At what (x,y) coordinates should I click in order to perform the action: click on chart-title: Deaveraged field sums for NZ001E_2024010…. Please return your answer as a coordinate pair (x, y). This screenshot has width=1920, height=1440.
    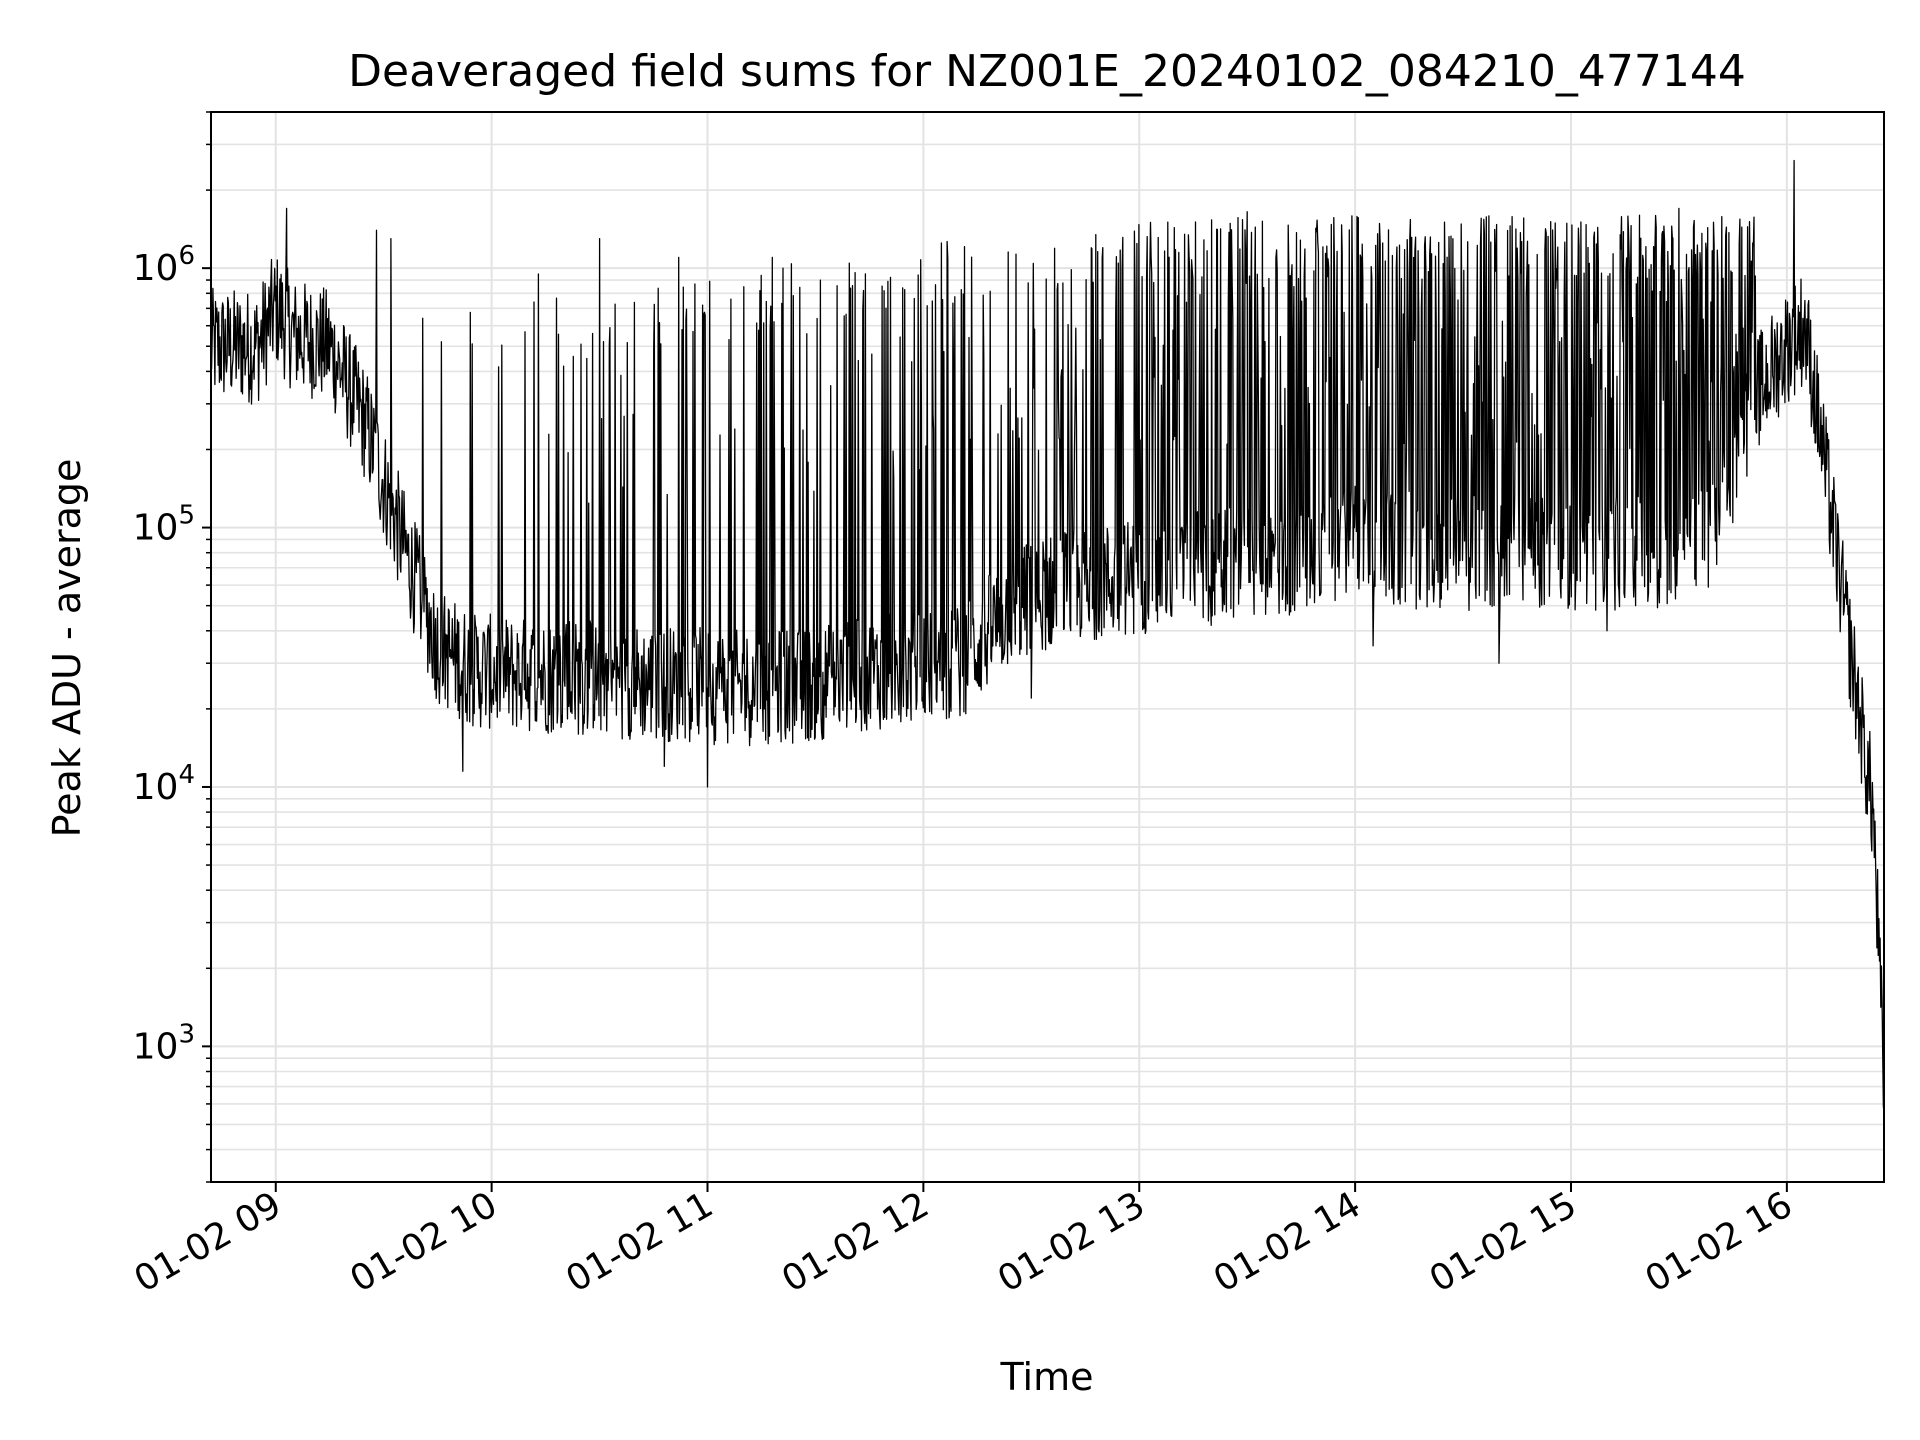
    Looking at the image, I should click on (1047, 71).